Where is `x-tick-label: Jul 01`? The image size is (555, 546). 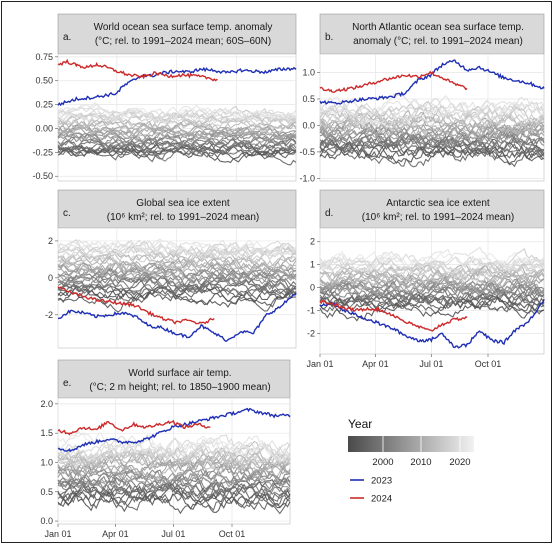 x-tick-label: Jul 01 is located at coordinates (431, 364).